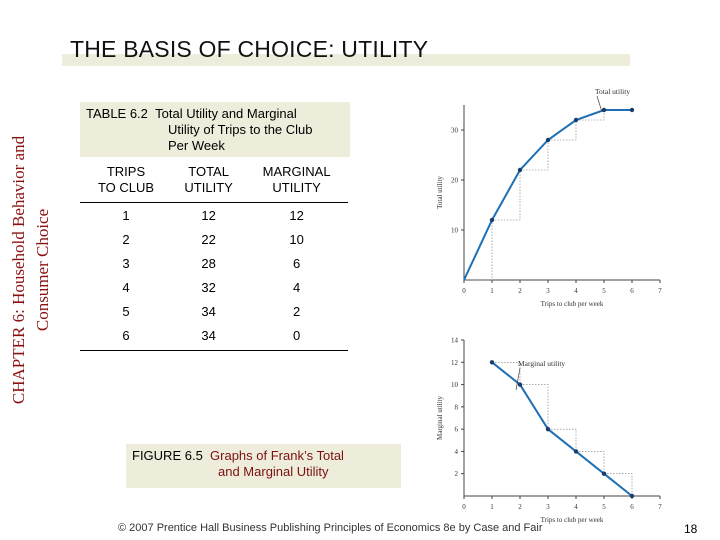 The height and width of the screenshot is (540, 720). I want to click on figure-caption-line1: FIGURE 6.5 Graphs of Frank’s Total, so click(263, 456).